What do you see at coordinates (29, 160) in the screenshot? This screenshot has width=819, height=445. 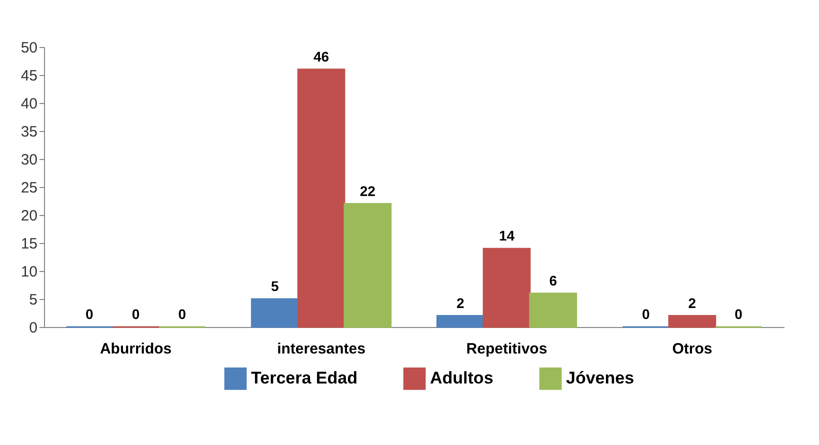 I see `y-tick-label: 30` at bounding box center [29, 160].